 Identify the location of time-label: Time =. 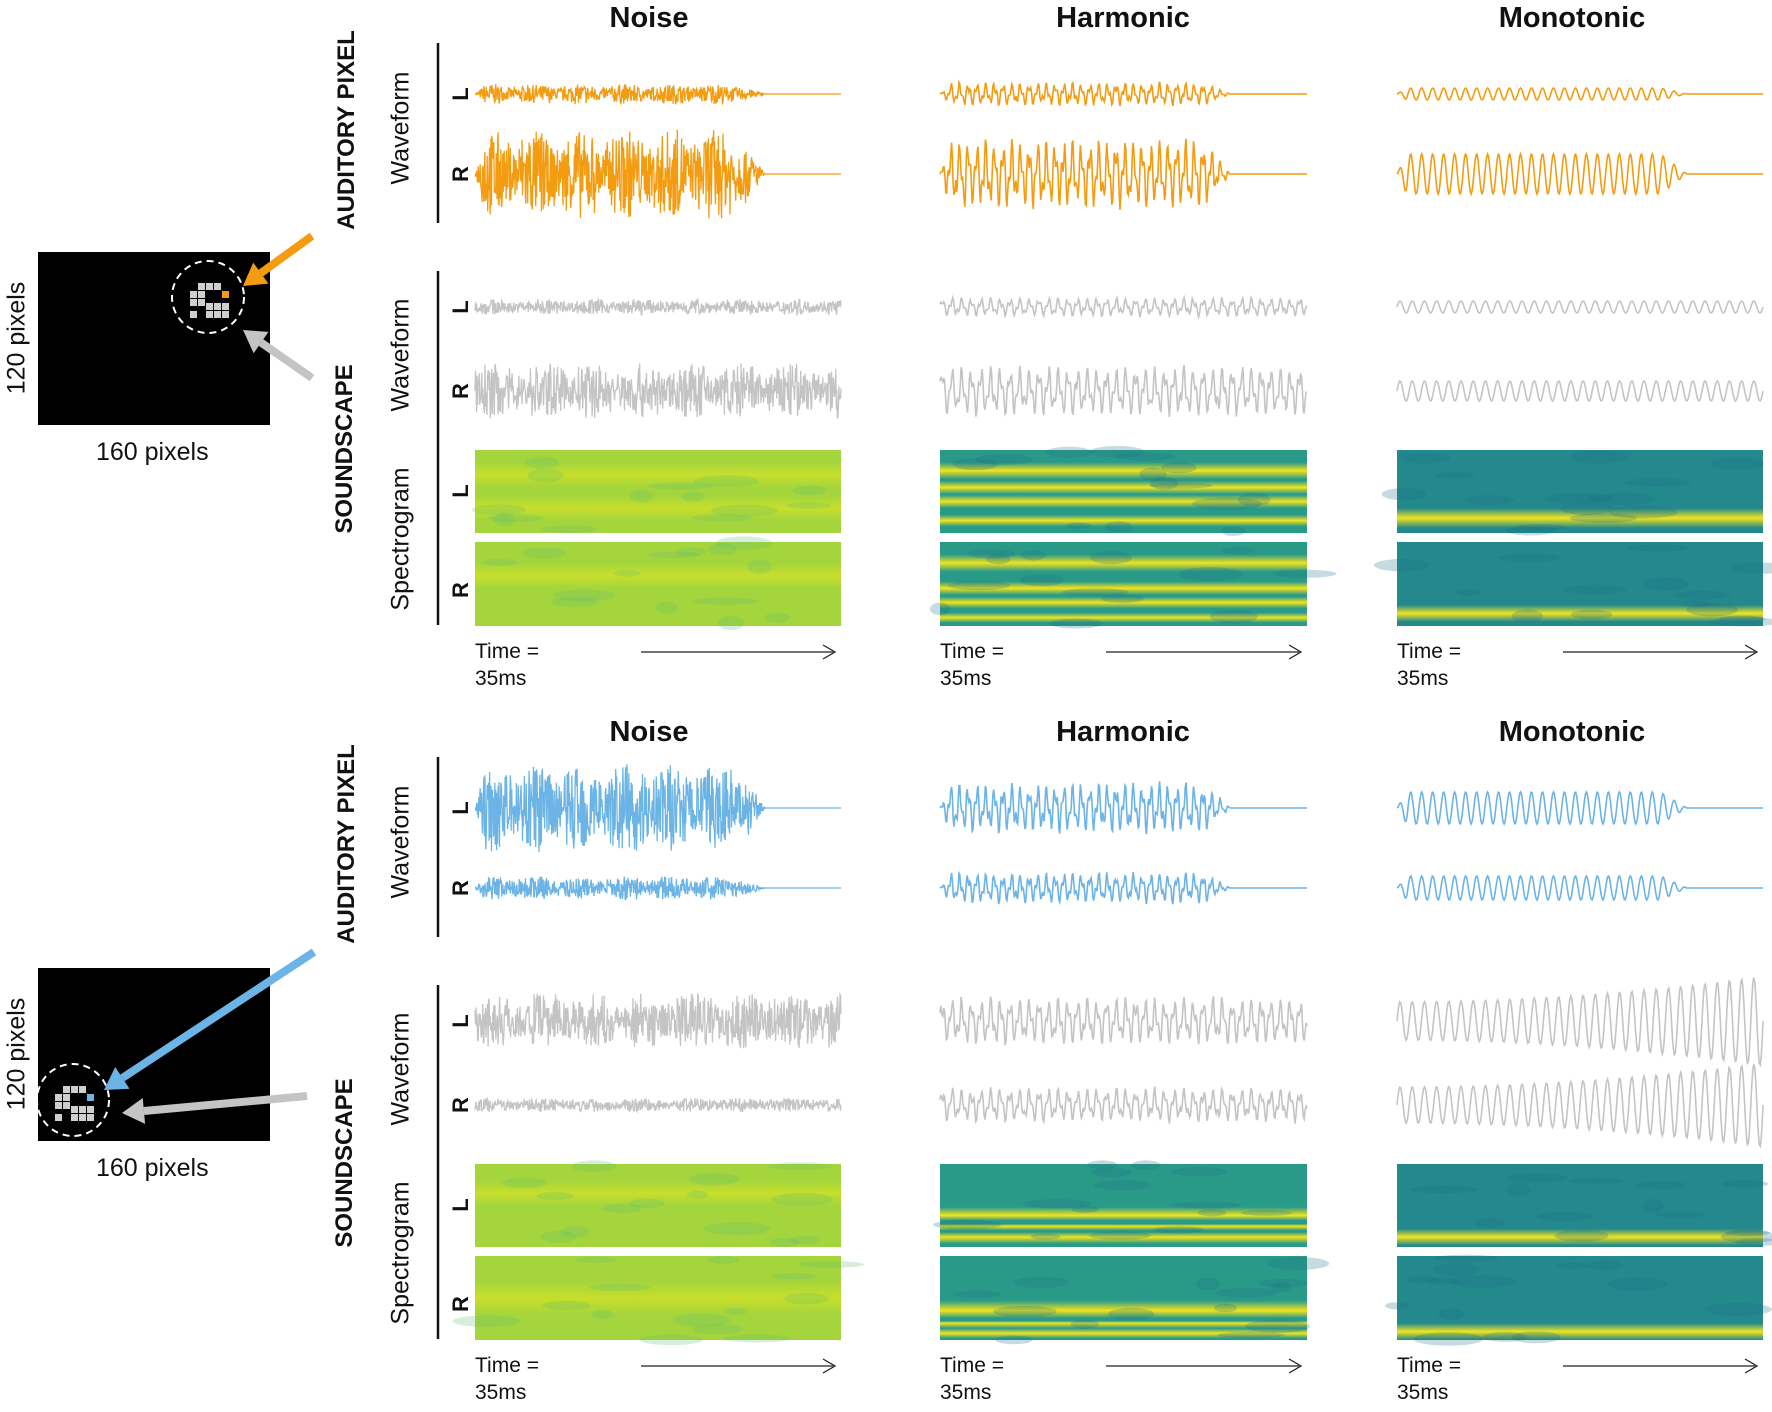
(972, 651).